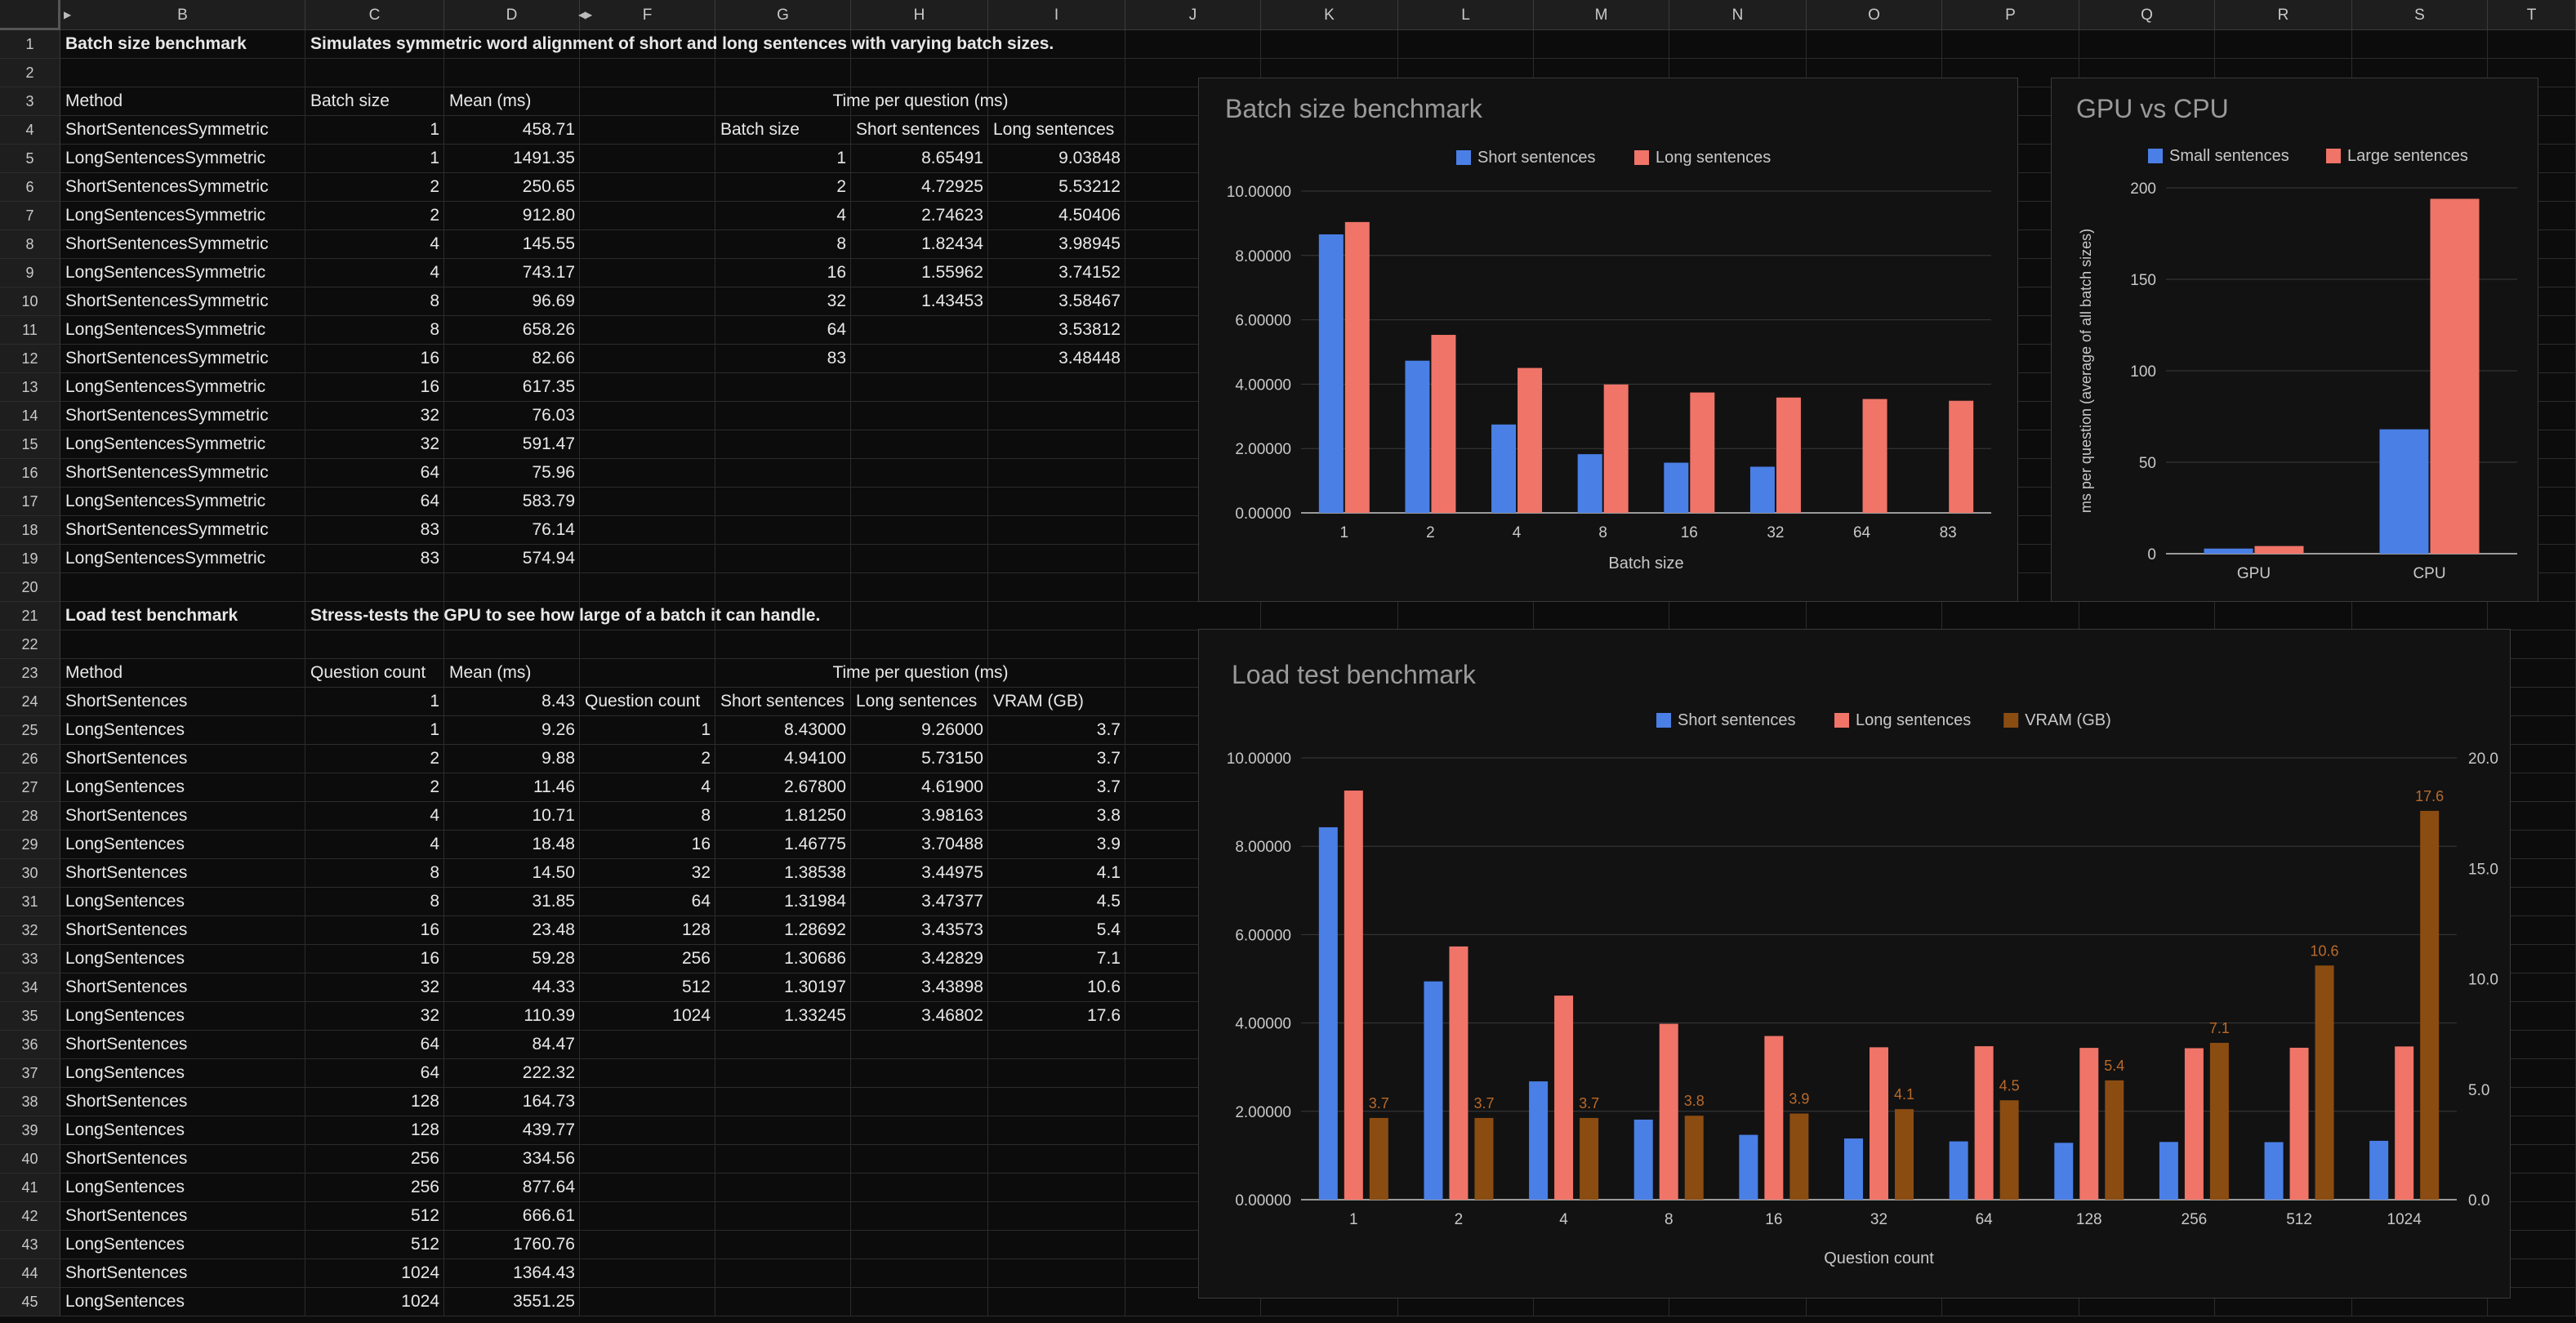 This screenshot has width=2576, height=1323. What do you see at coordinates (434, 815) in the screenshot?
I see `question-count-cell: 4` at bounding box center [434, 815].